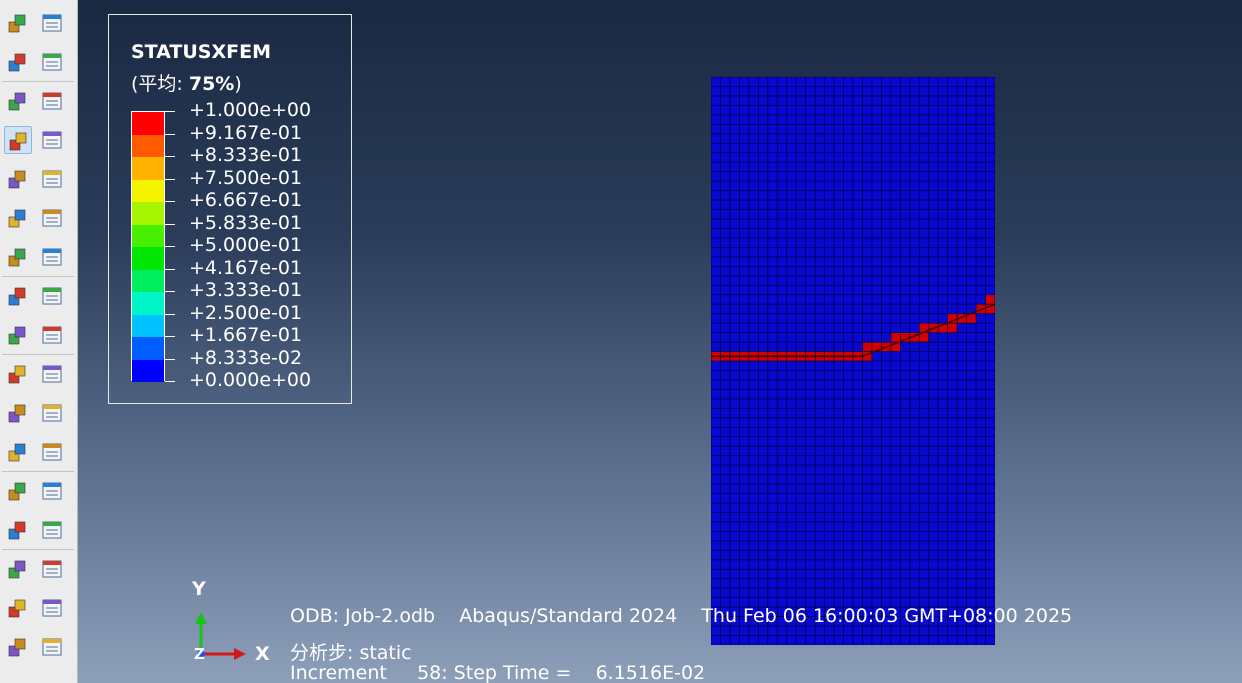 This screenshot has width=1242, height=683. I want to click on animate-time-icon, so click(52, 296).